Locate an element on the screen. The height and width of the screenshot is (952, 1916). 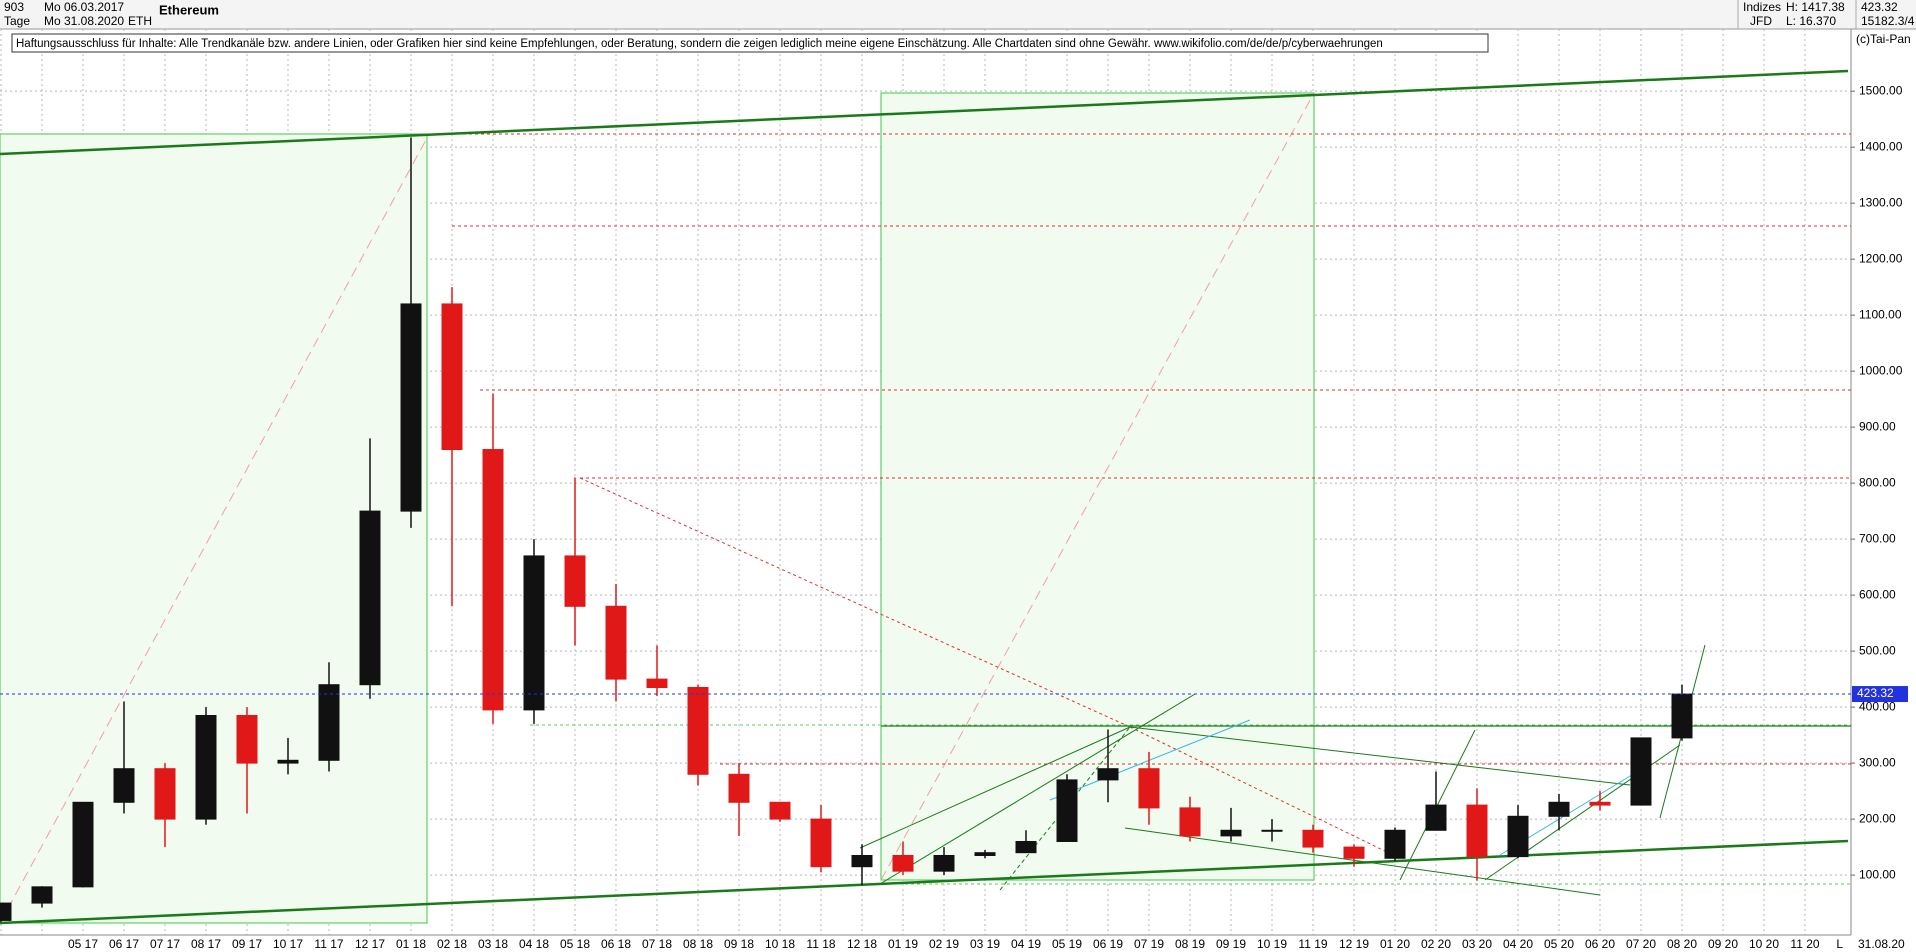
axis-end-date: 31.08.20 is located at coordinates (1881, 944).